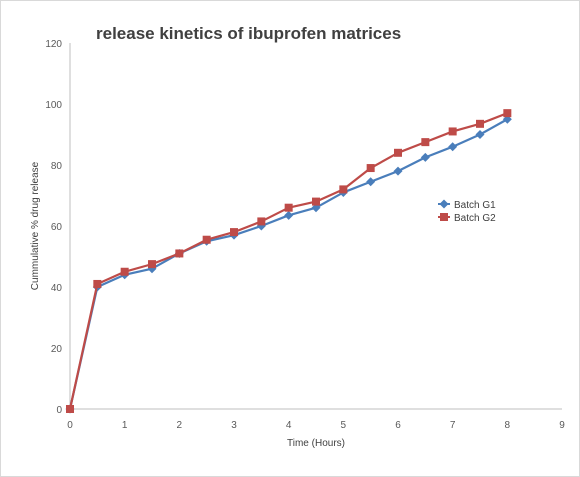 This screenshot has height=477, width=580. I want to click on x-axis-ticks: 0 1 2 3 4 5 6 7 8 9, so click(316, 425).